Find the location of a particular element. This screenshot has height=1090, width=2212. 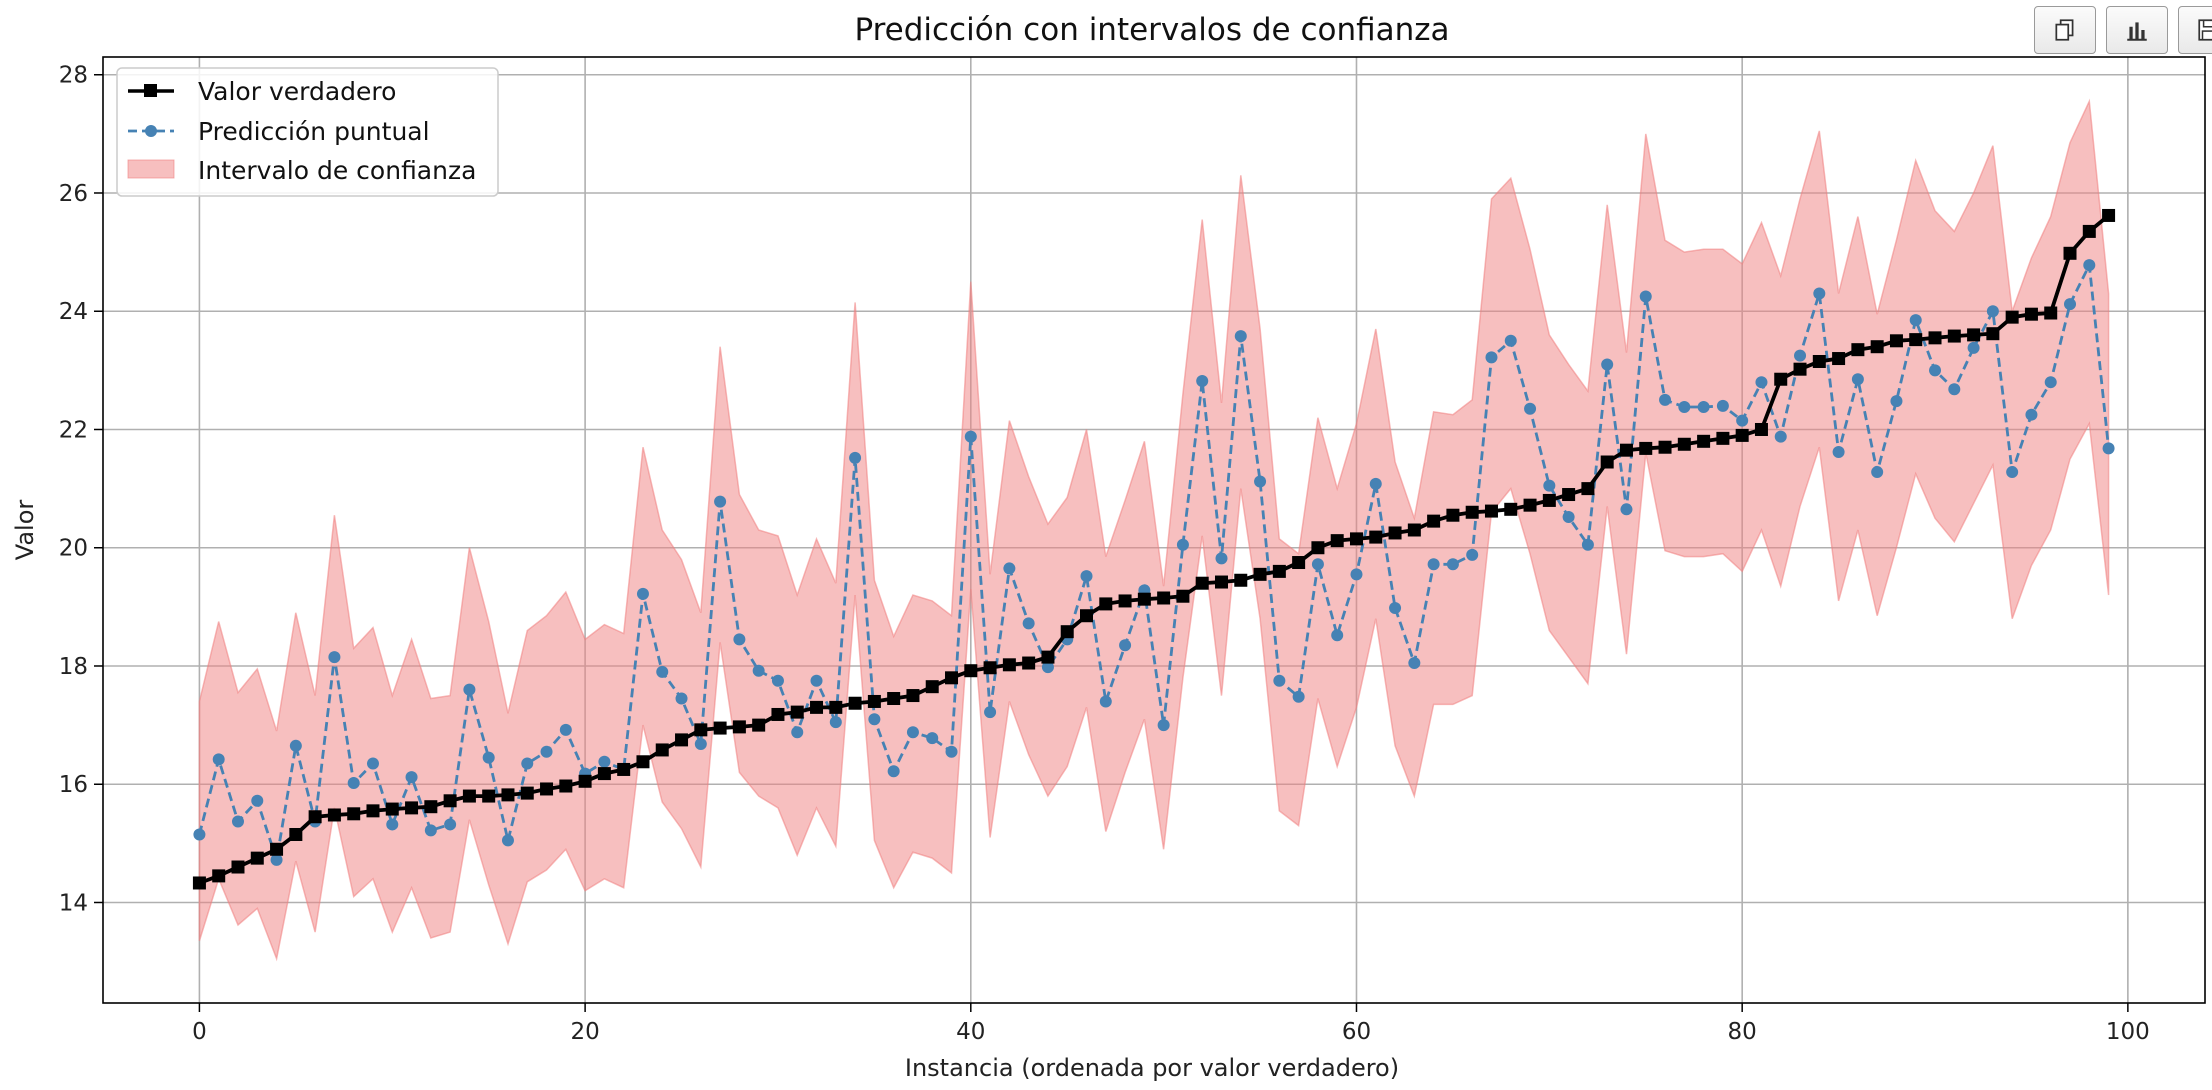

bar-chart-icon is located at coordinates (2137, 31).